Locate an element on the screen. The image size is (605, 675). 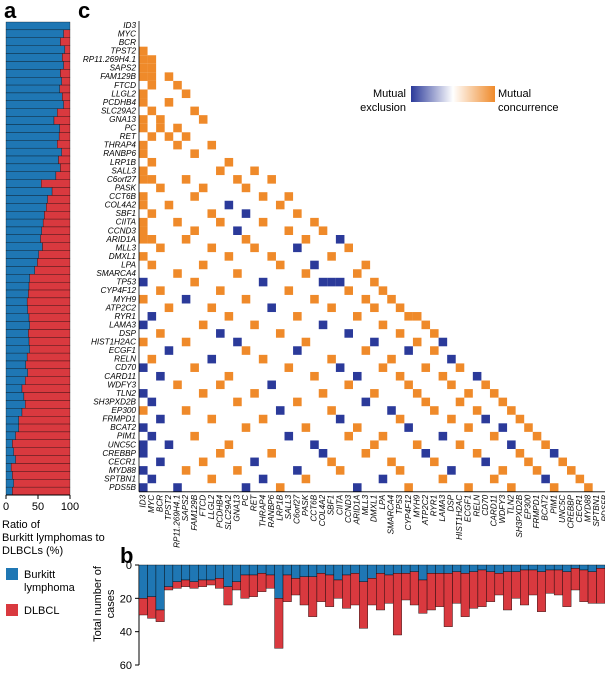
gene-row-label: MYC is located at coordinates (127, 33).